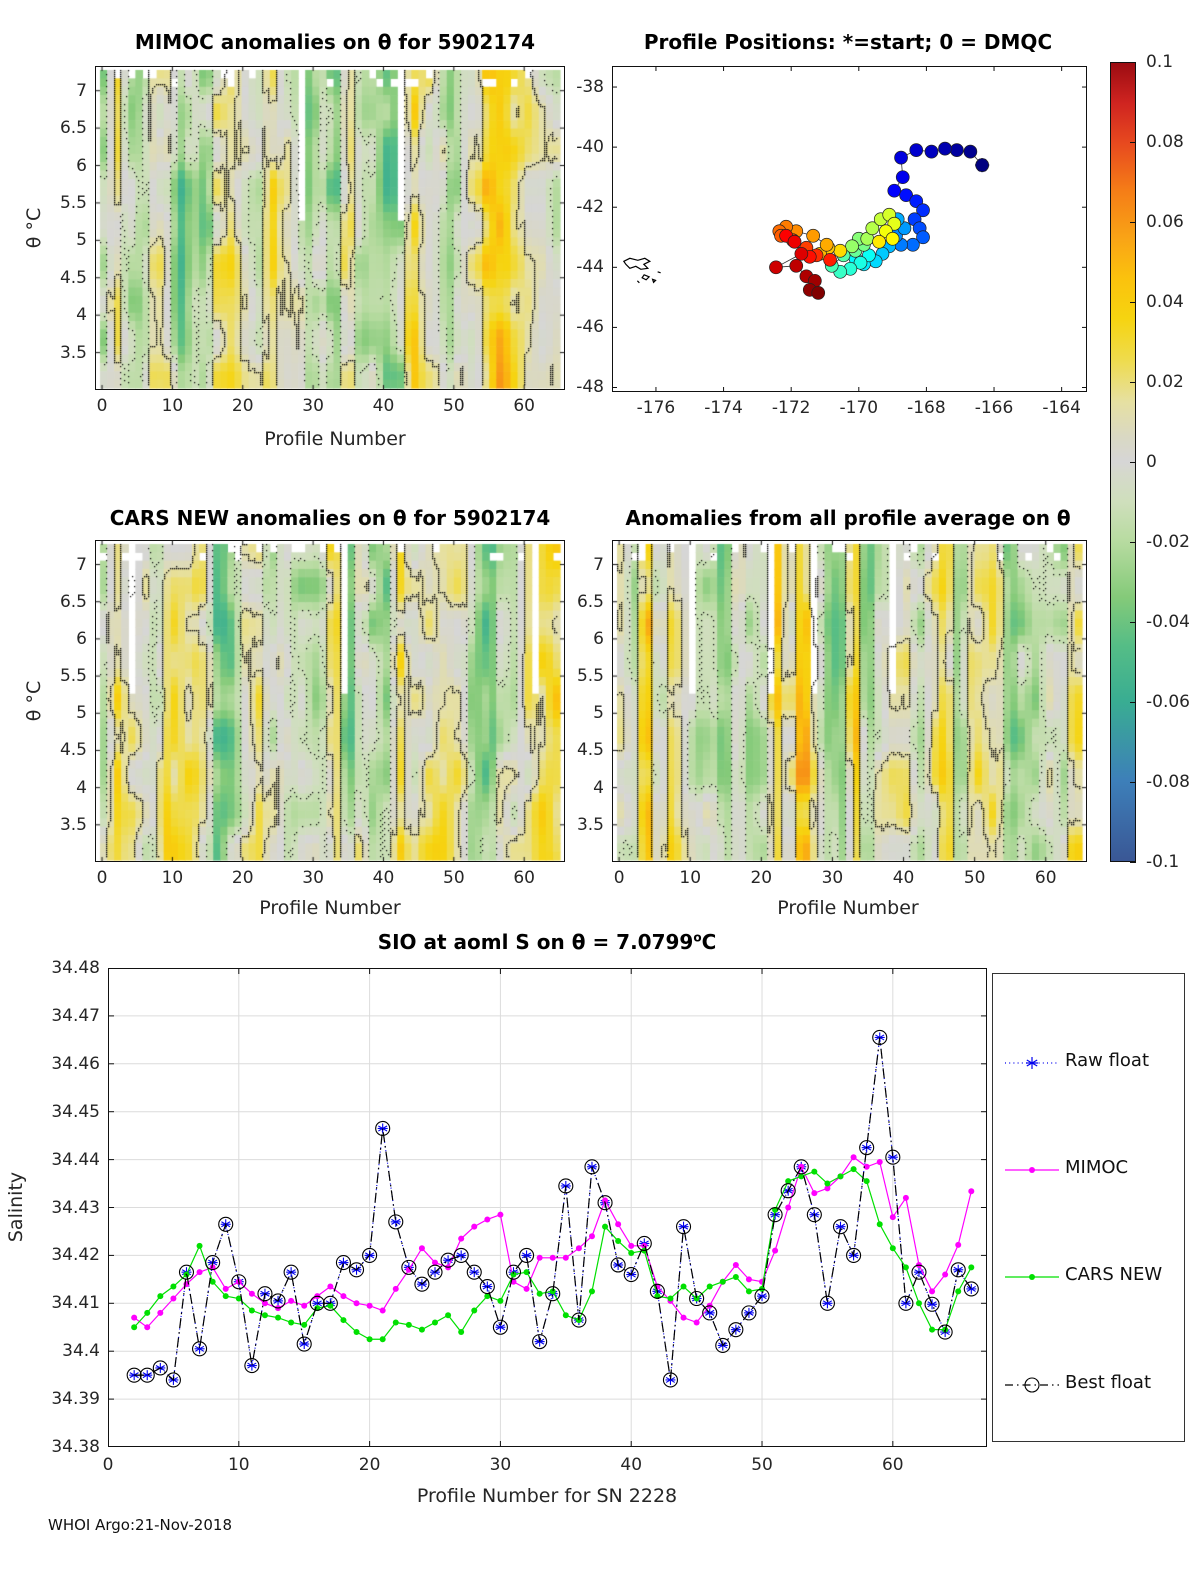  What do you see at coordinates (590, 387) in the screenshot?
I see `map-y-tick-label: -48` at bounding box center [590, 387].